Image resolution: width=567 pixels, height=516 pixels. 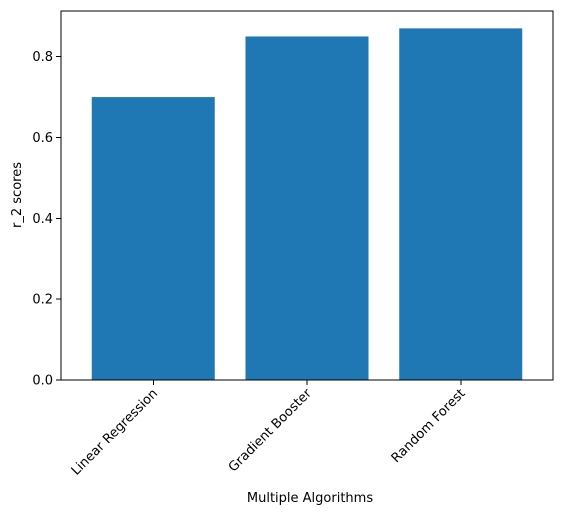 What do you see at coordinates (42, 57) in the screenshot?
I see `y-tick-label: 0.8` at bounding box center [42, 57].